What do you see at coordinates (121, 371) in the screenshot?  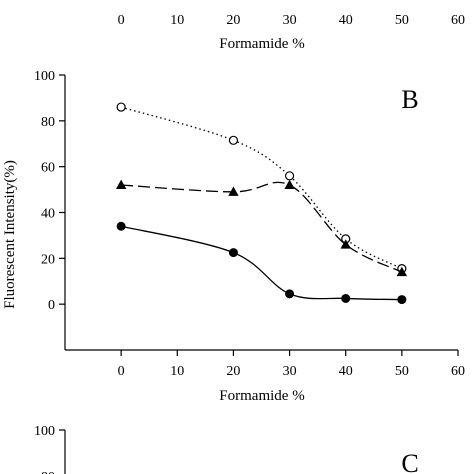 I see `x-tick-label-b-0: 0` at bounding box center [121, 371].